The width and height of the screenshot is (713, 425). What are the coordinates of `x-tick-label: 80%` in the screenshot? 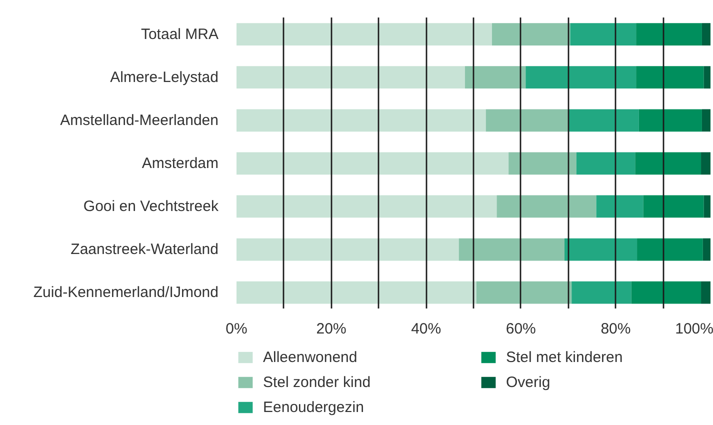 It's located at (615, 329).